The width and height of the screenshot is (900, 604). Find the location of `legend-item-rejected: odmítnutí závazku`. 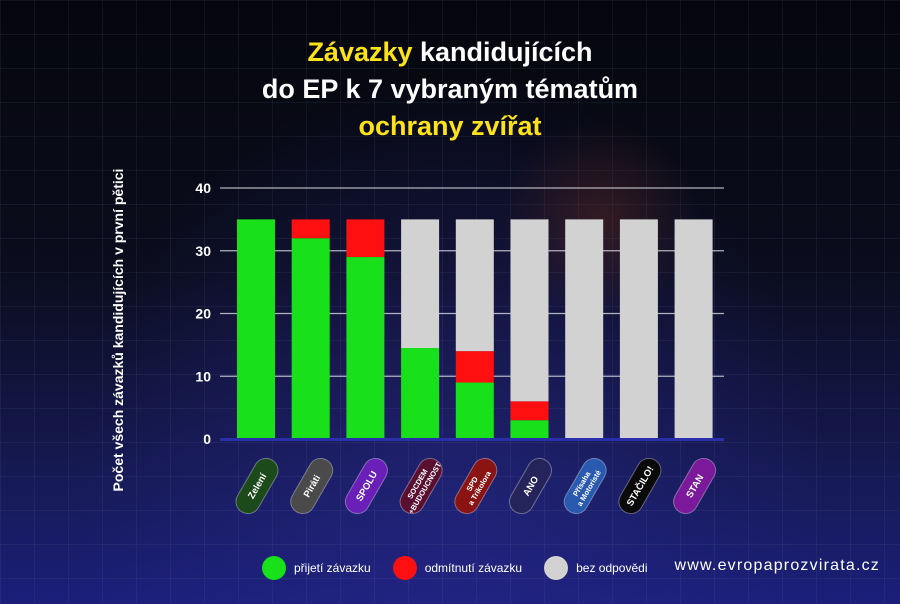

legend-item-rejected: odmítnutí závazku is located at coordinates (457, 568).